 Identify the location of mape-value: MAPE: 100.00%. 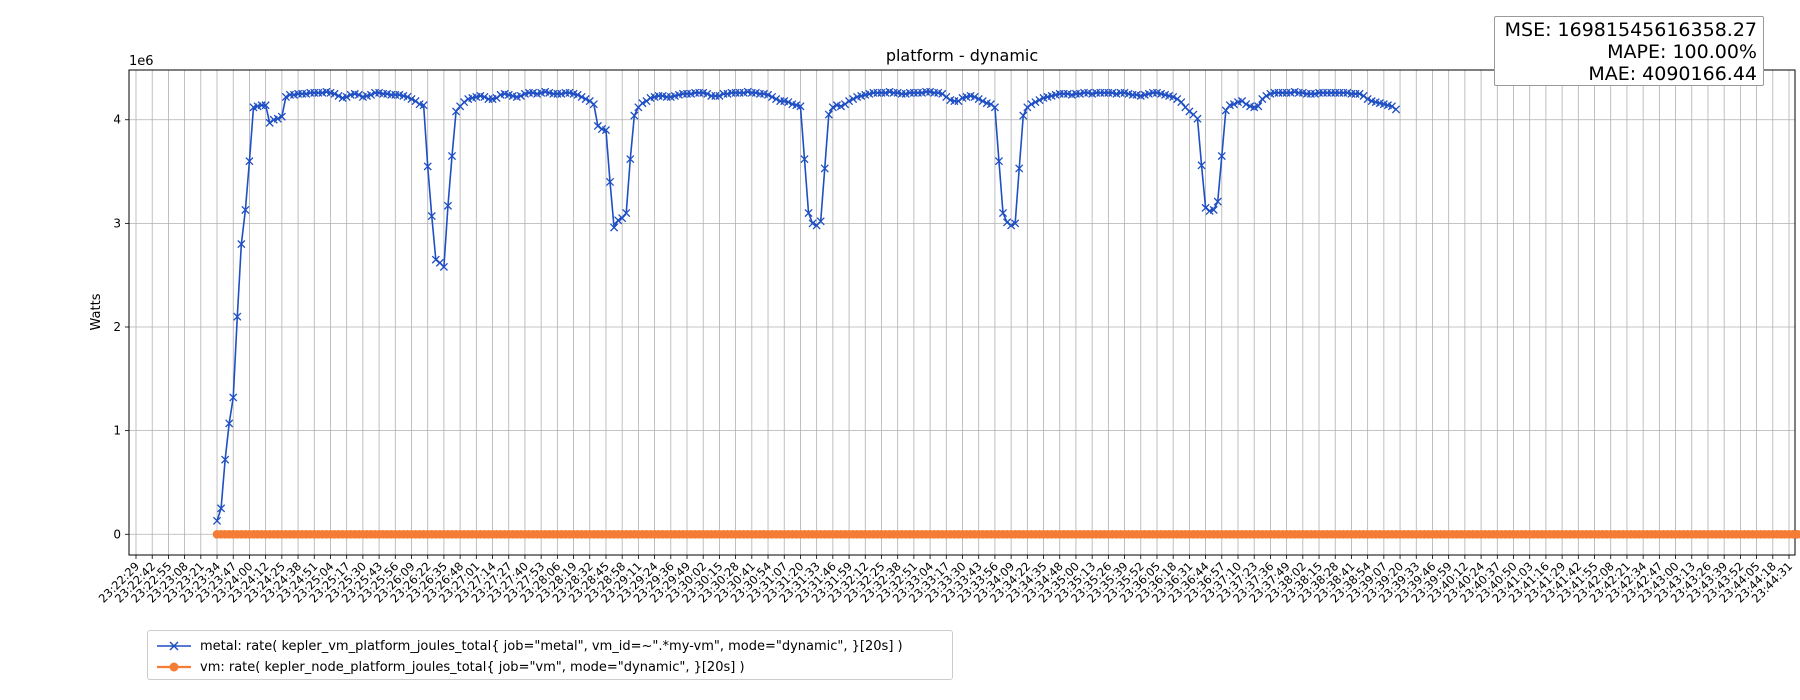
(1682, 52).